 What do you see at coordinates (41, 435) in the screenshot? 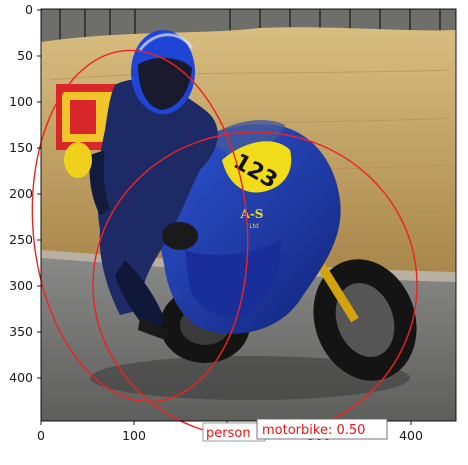
I see `x-tick-label: 0` at bounding box center [41, 435].